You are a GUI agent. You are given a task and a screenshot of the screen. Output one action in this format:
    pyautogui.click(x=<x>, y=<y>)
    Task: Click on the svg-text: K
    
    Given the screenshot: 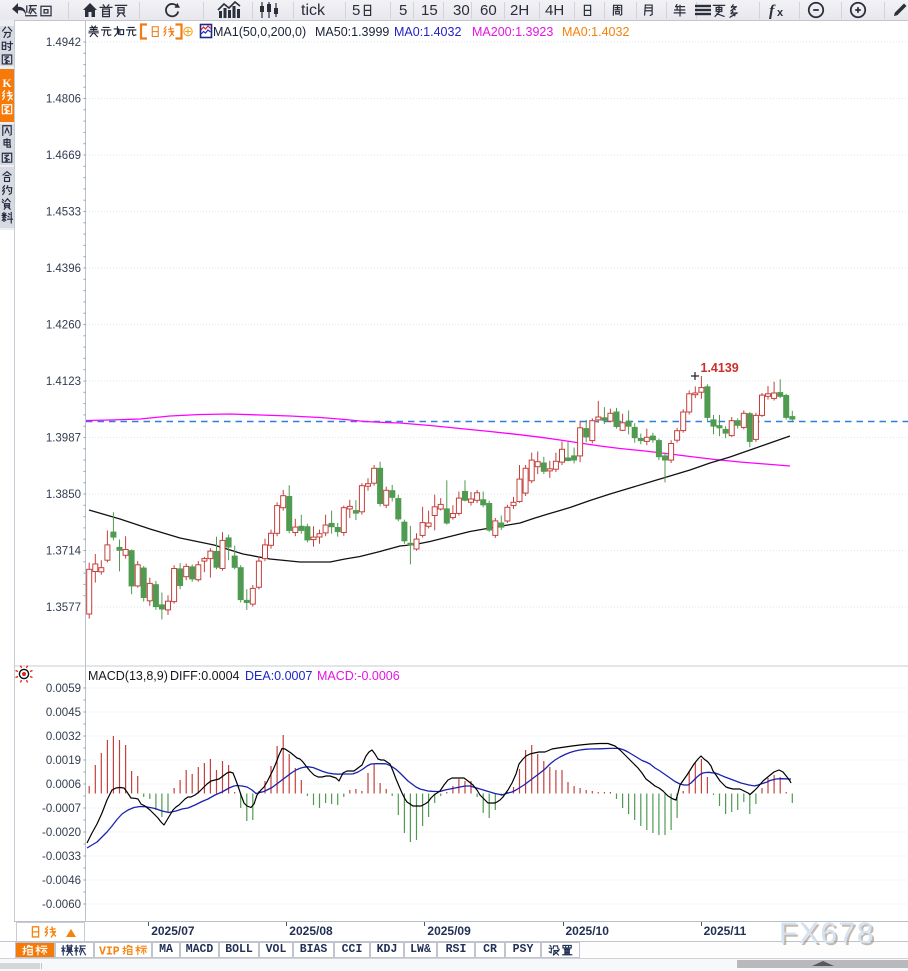 What is the action you would take?
    pyautogui.click(x=7, y=83)
    